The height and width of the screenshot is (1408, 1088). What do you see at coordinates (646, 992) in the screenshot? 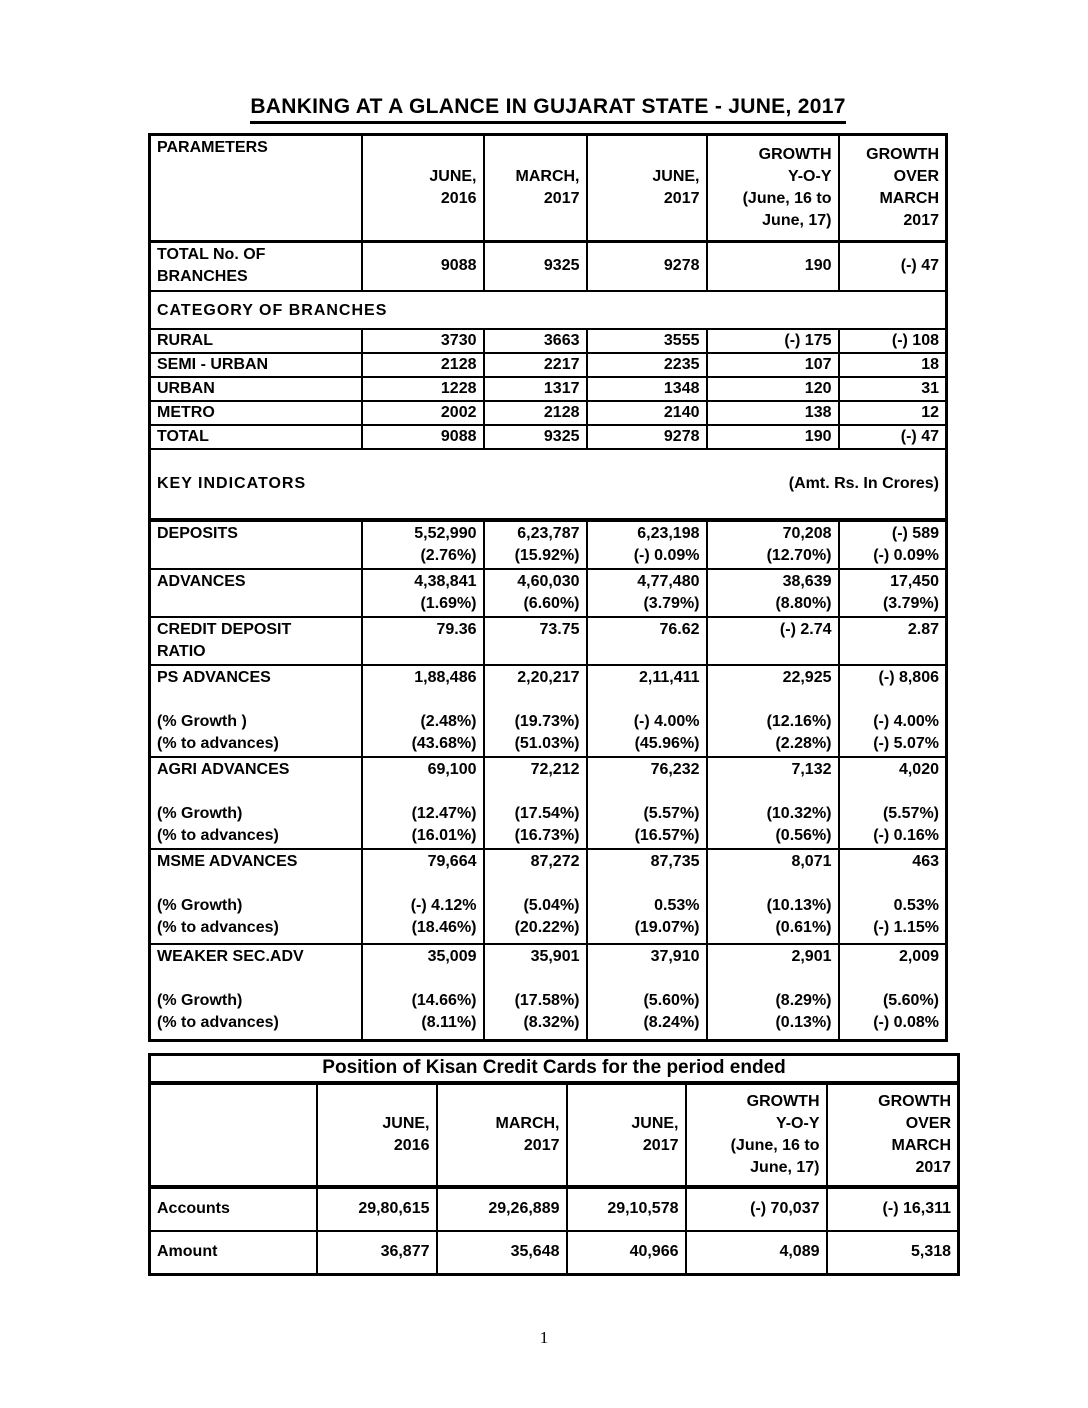
I see `table-cell: 37,910 (5.60%) (8.24%)` at bounding box center [646, 992].